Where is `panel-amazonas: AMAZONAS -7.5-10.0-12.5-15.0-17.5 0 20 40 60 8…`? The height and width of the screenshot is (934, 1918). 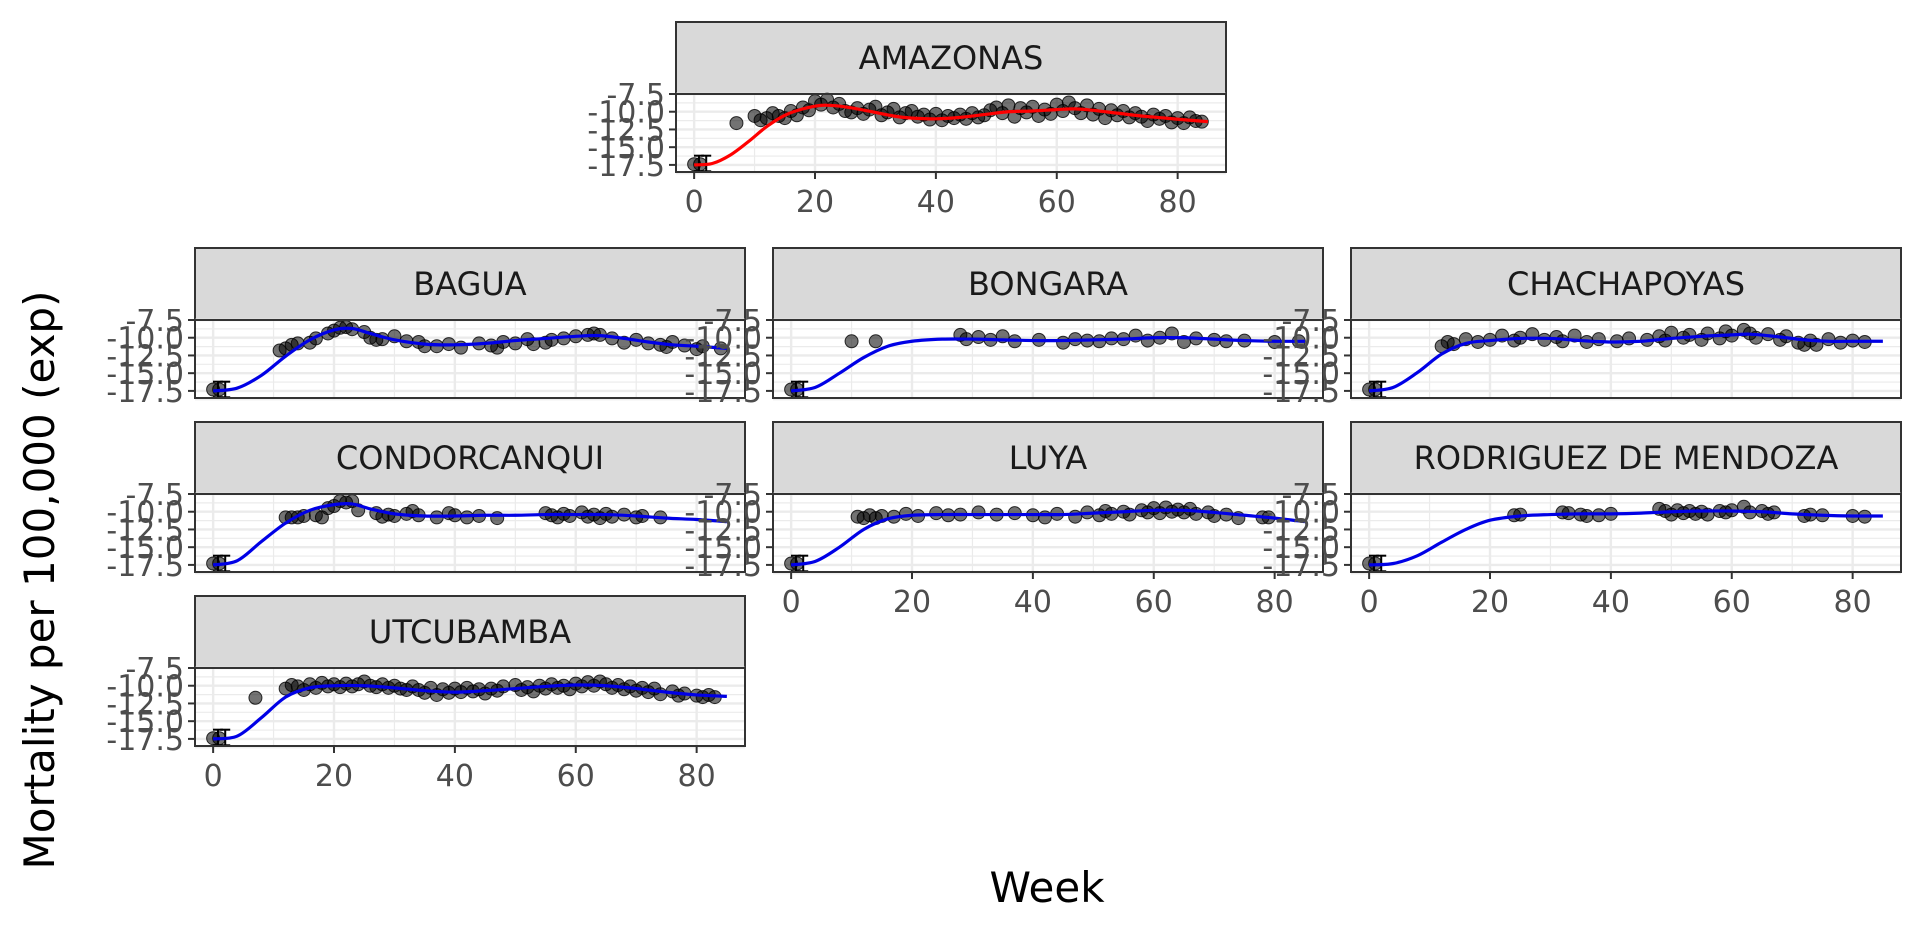 panel-amazonas: AMAZONAS -7.5-10.0-12.5-15.0-17.5 0 20 40 60 8… is located at coordinates (907, 120).